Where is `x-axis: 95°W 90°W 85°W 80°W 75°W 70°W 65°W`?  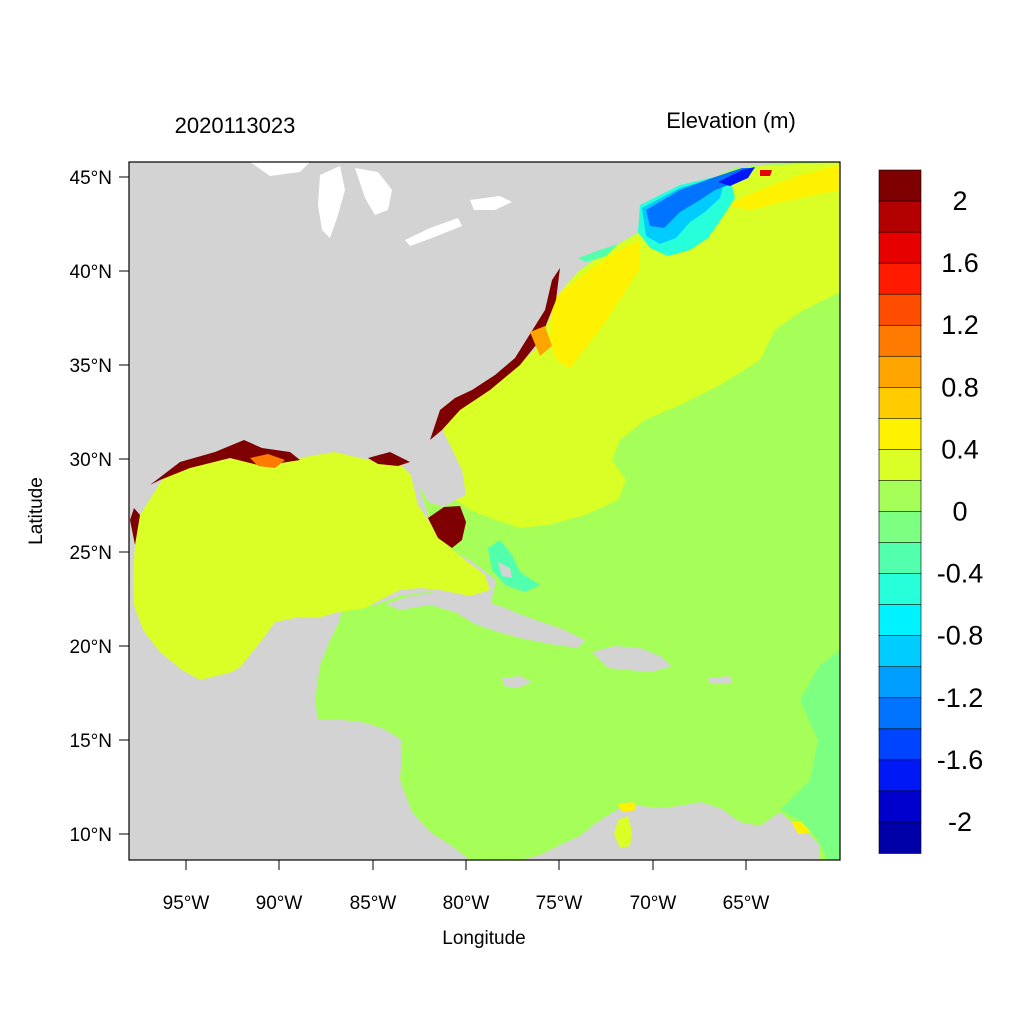 x-axis: 95°W 90°W 85°W 80°W 75°W 70°W 65°W is located at coordinates (466, 887).